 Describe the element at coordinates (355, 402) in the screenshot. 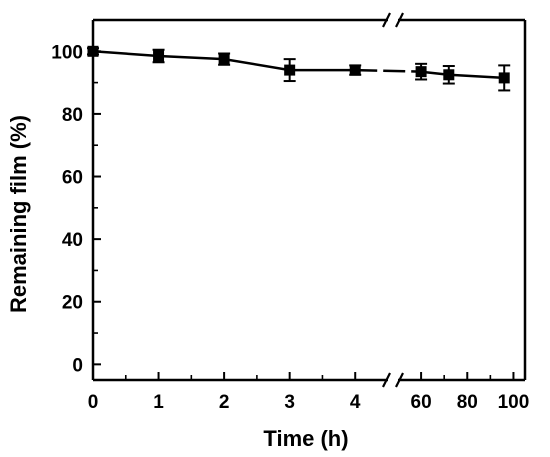

I see `x-tick-label: 4` at that location.